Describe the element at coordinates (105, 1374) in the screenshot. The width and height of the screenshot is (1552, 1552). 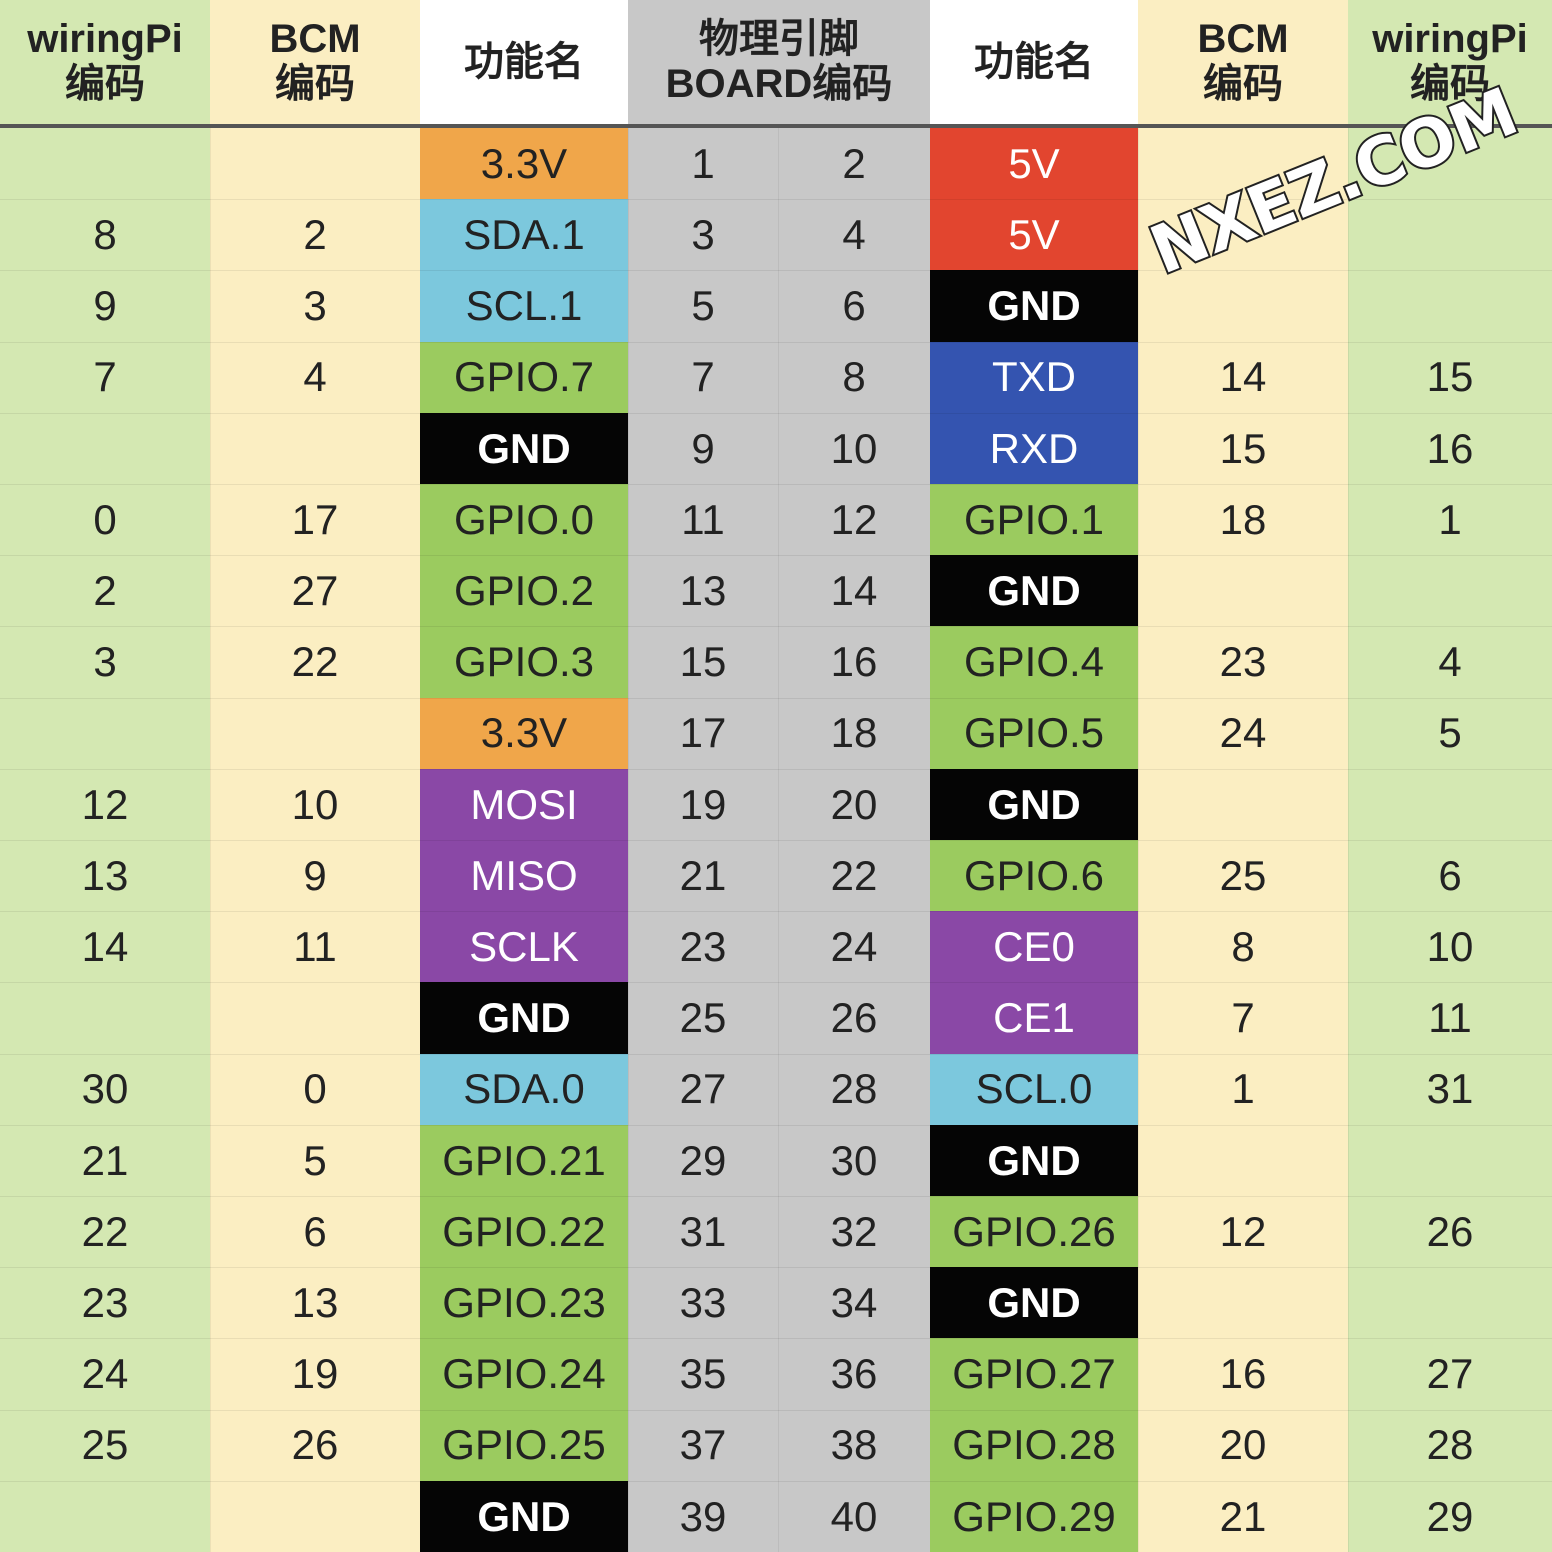
I see `pin-cell-wp-l: 24` at that location.